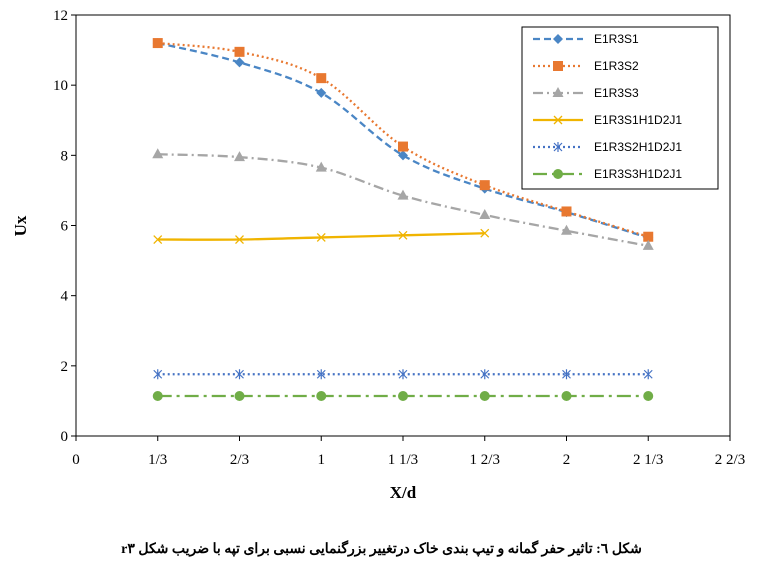 The image size is (763, 582). I want to click on legend-label: E1R3S3, so click(616, 93).